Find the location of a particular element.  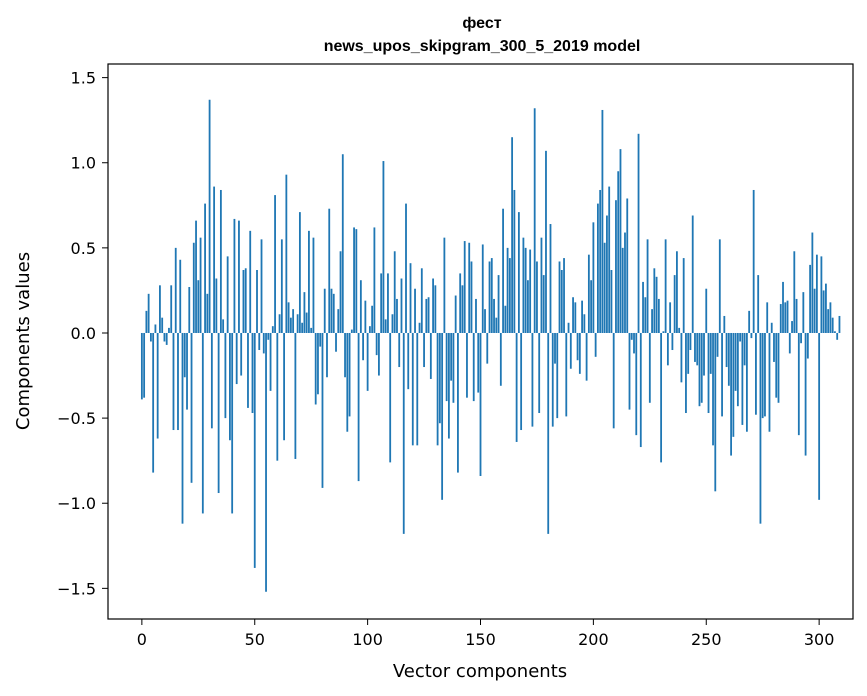

x-tick-label: 300 is located at coordinates (819, 639).